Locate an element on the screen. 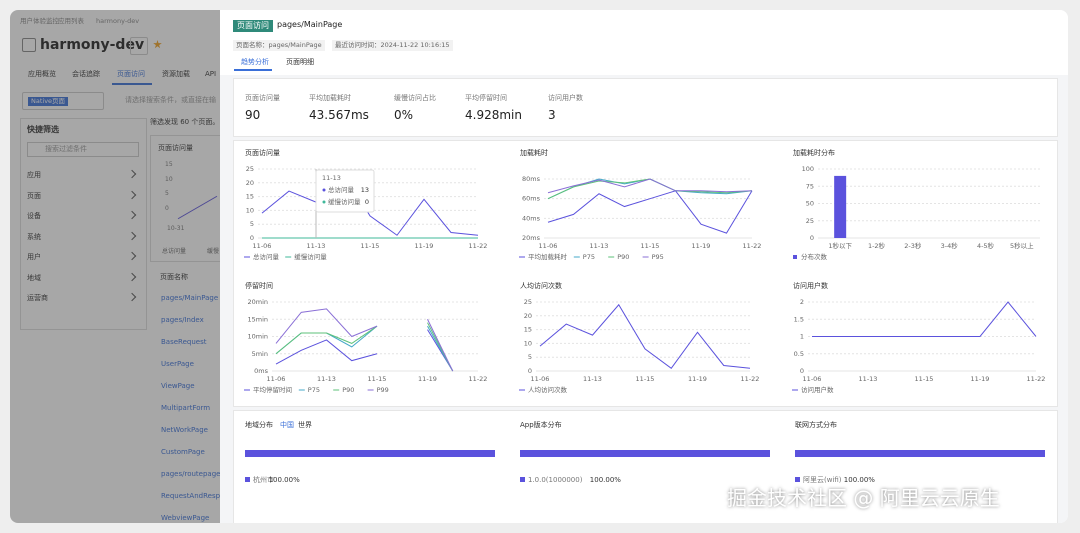 The image size is (1080, 533). filter-item: 用户 is located at coordinates (34, 257).